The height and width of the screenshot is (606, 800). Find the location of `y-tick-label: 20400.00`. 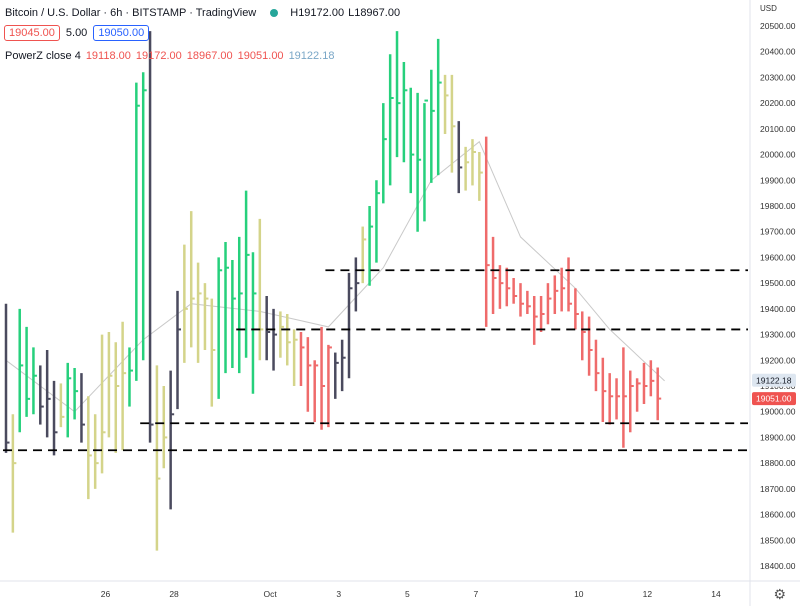

y-tick-label: 20400.00 is located at coordinates (778, 52).